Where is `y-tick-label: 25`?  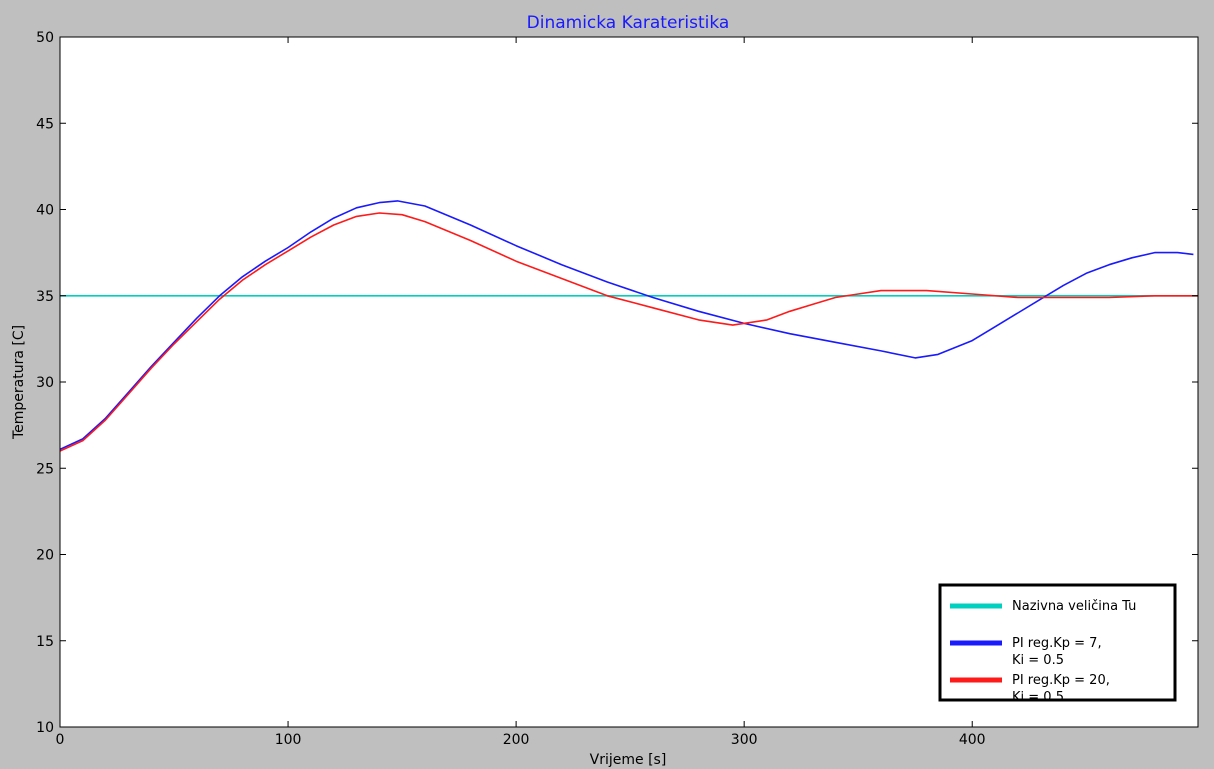 y-tick-label: 25 is located at coordinates (45, 469).